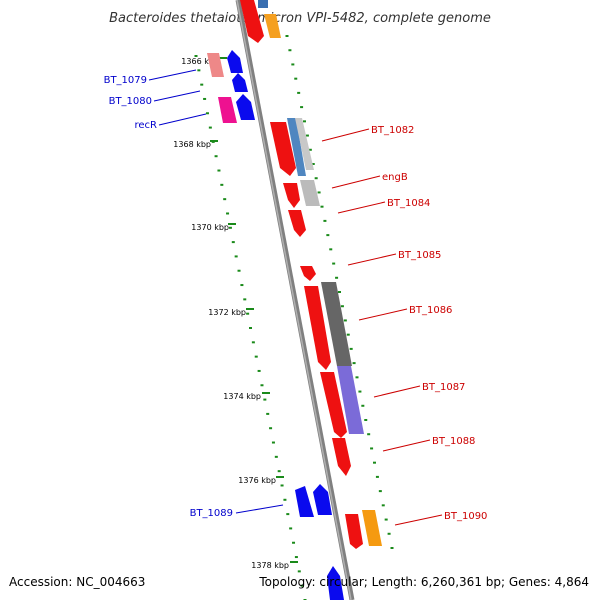 This screenshot has height=600, width=600. What do you see at coordinates (252, 21) in the screenshot?
I see `gene-arrow-partial-top` at bounding box center [252, 21].